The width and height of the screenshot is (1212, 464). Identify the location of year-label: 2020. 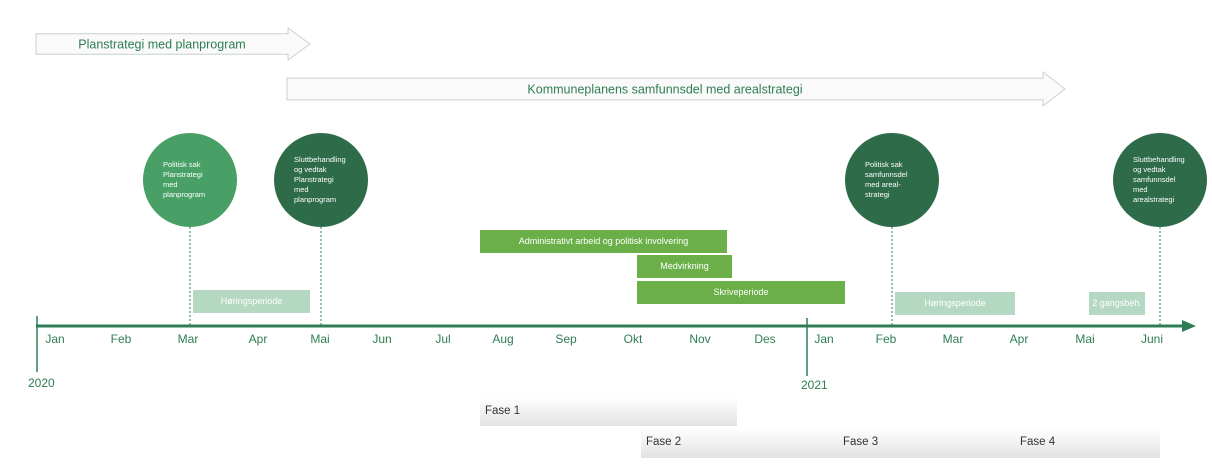
(41, 383).